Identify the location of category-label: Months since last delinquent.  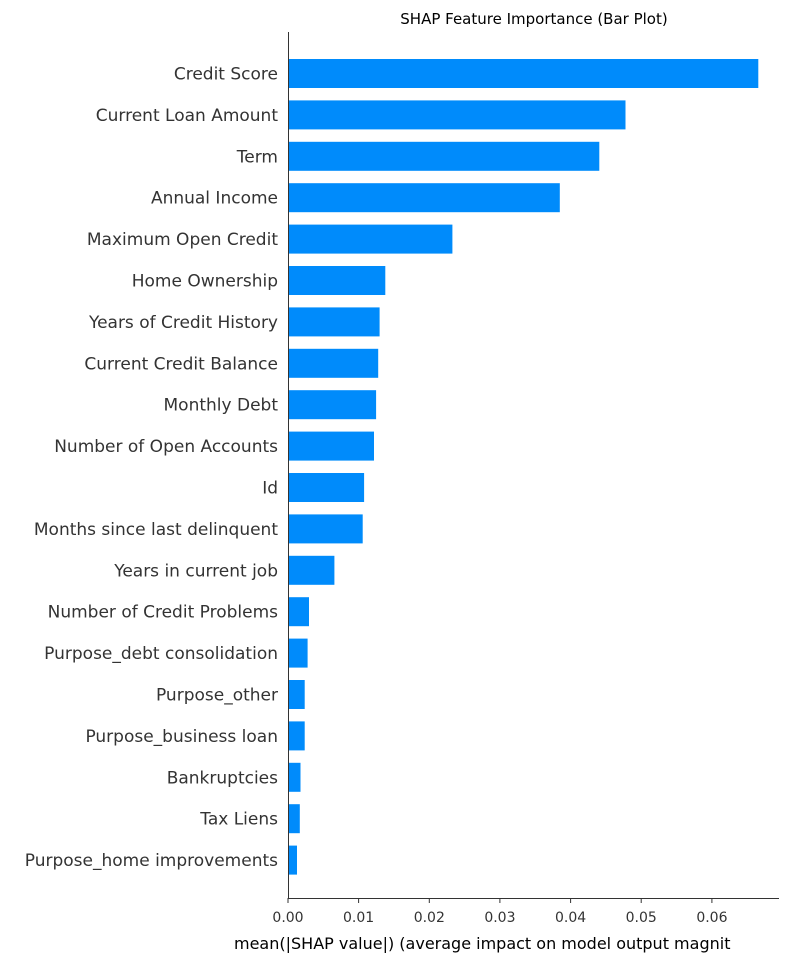
(156, 530).